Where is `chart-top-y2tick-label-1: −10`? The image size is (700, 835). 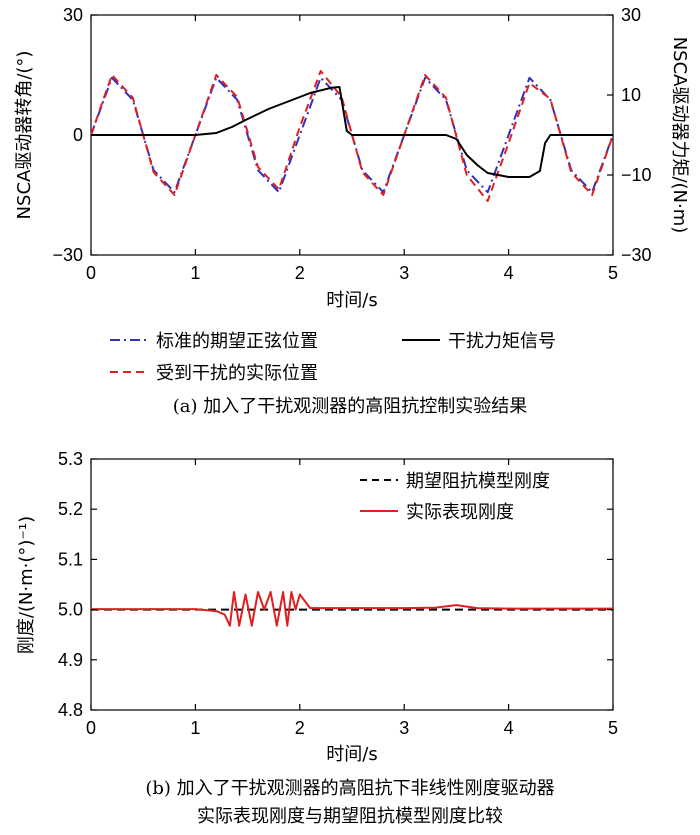 chart-top-y2tick-label-1: −10 is located at coordinates (636, 175).